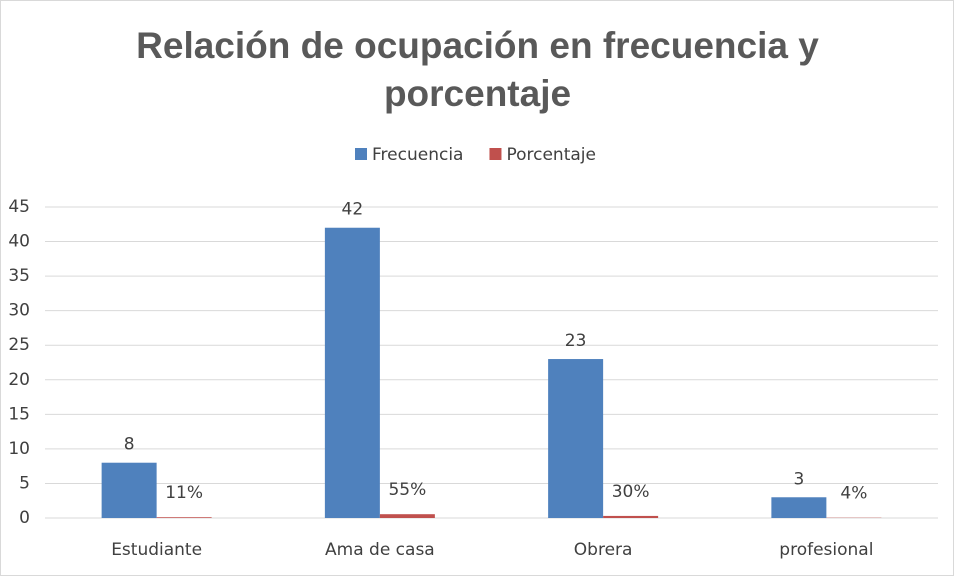 This screenshot has width=955, height=577. Describe the element at coordinates (129, 445) in the screenshot. I see `data-label: 8` at that location.